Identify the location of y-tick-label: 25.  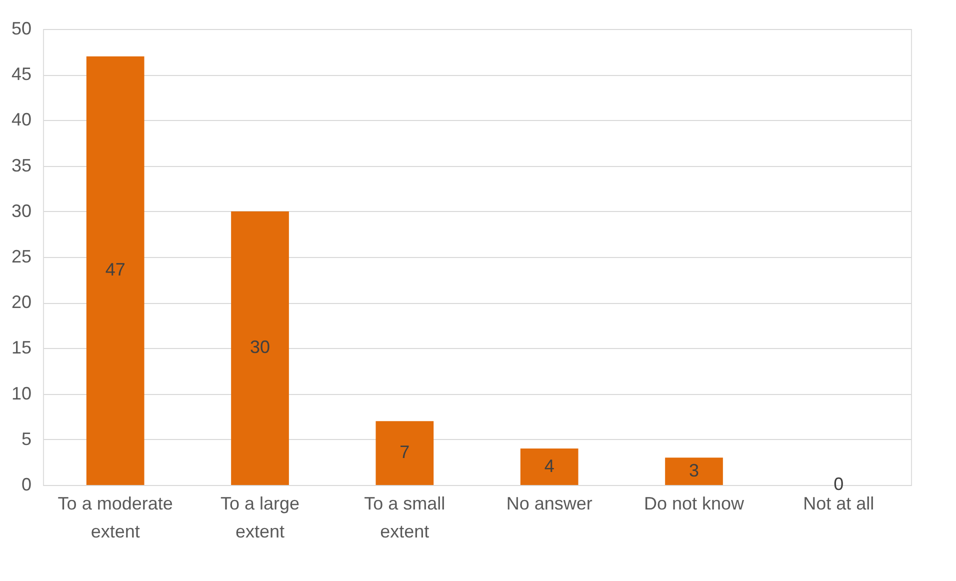
(21, 256).